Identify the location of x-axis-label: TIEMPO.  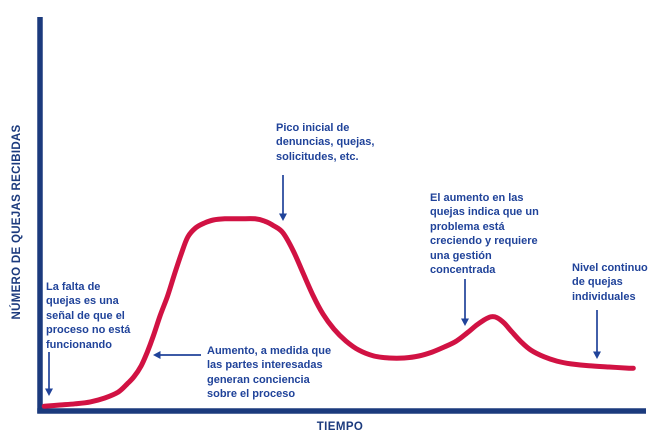
(340, 427).